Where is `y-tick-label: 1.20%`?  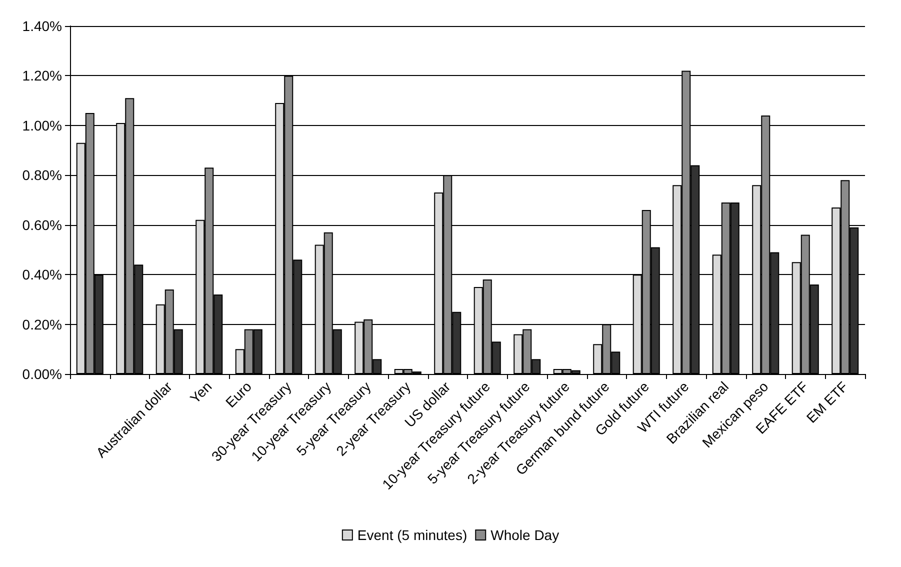
y-tick-label: 1.20% is located at coordinates (42, 76).